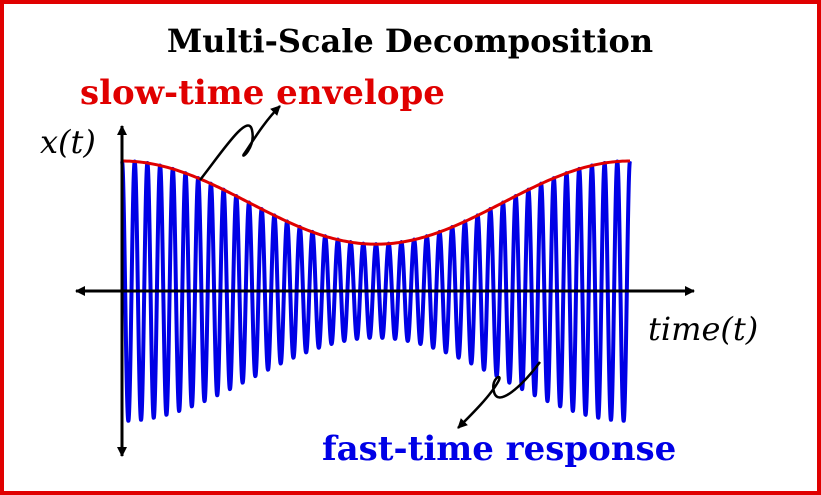 This screenshot has width=821, height=495. I want to click on response-label: fast-time response, so click(499, 449).